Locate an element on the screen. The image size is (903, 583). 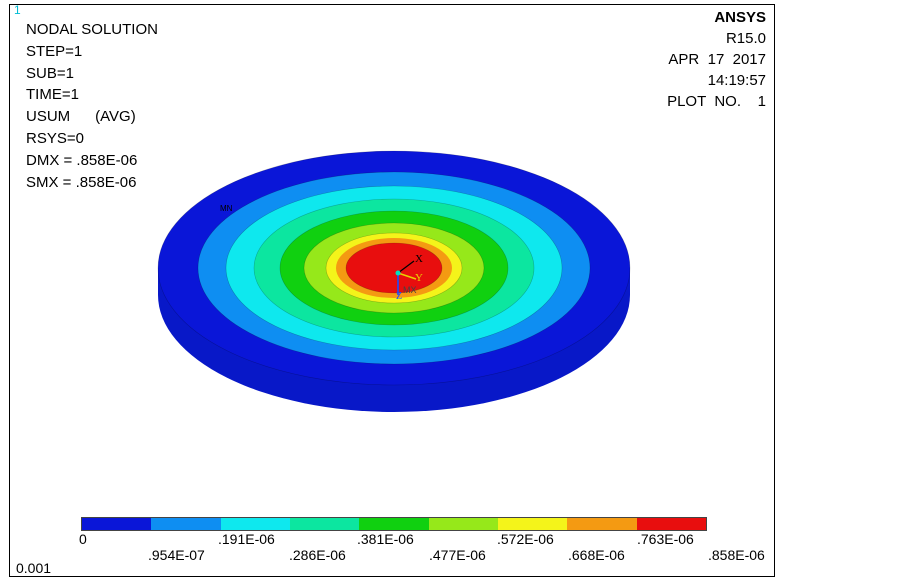
info-line: DMX = .858E-06 is located at coordinates (82, 160).